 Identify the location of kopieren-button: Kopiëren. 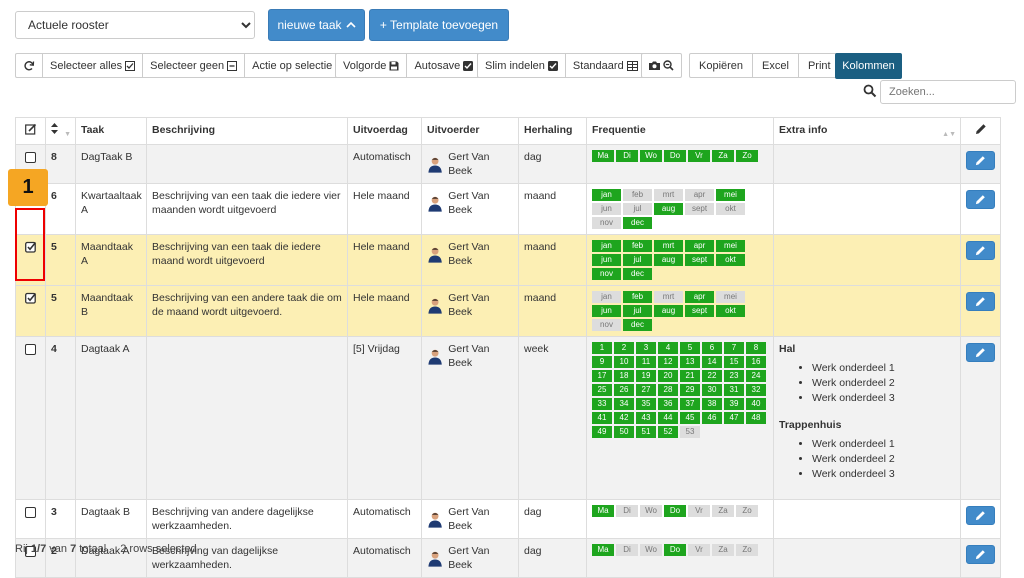
(722, 65).